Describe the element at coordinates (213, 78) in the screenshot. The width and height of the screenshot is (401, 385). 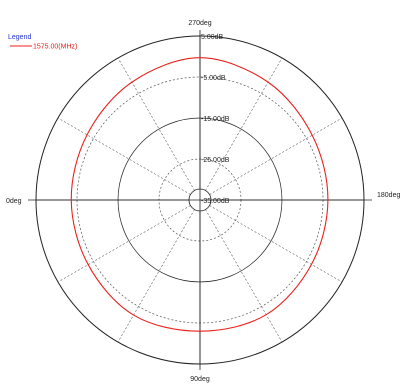
I see `ring-label: -5.00dB` at that location.